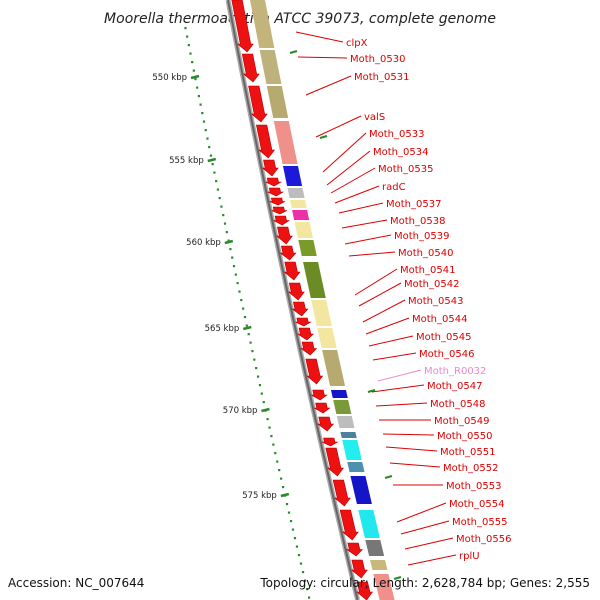 This screenshot has height=600, width=600. I want to click on gene-label: Moth_0534, so click(400, 152).